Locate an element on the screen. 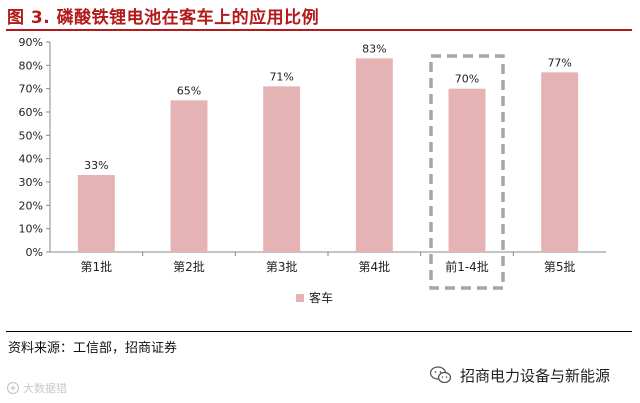 This screenshot has width=640, height=403. wechat-icon is located at coordinates (441, 375).